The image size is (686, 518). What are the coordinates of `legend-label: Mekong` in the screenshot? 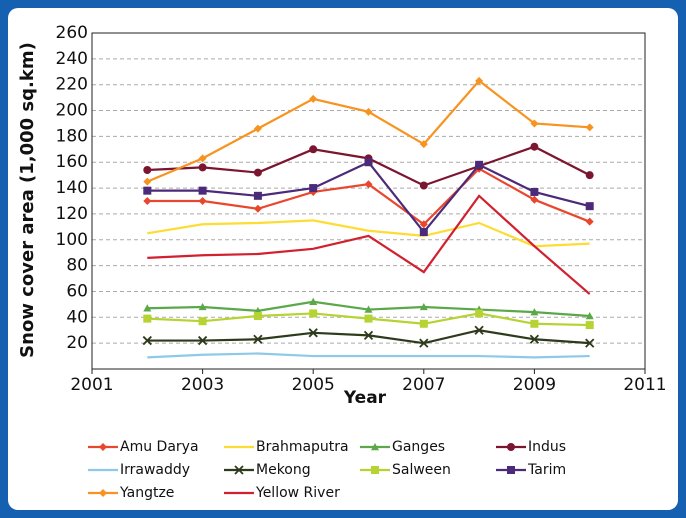 It's located at (283, 470).